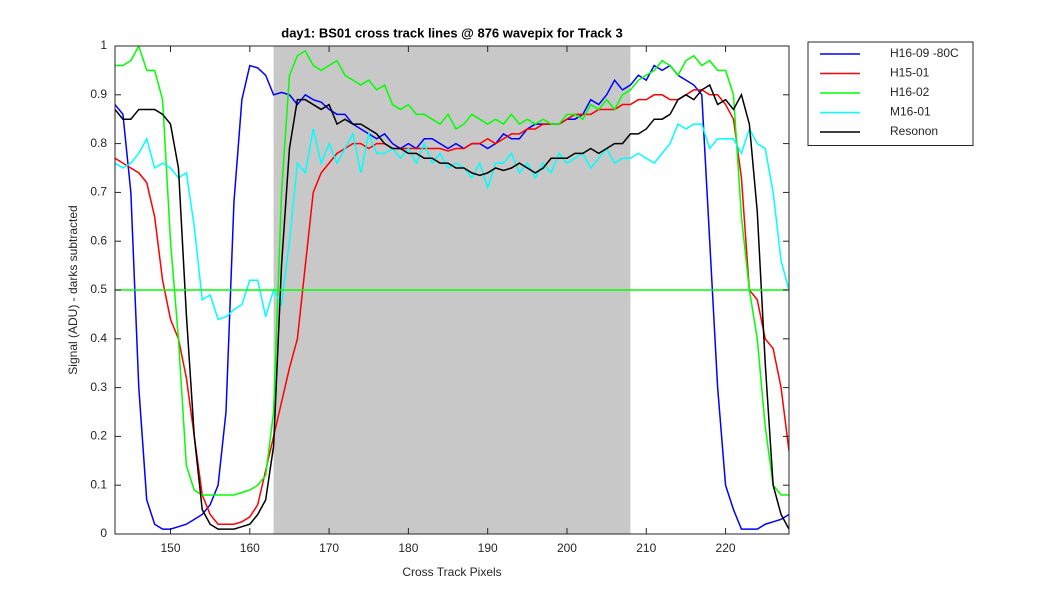 The height and width of the screenshot is (600, 1050). Describe the element at coordinates (567, 548) in the screenshot. I see `x-tick-label: 200` at that location.